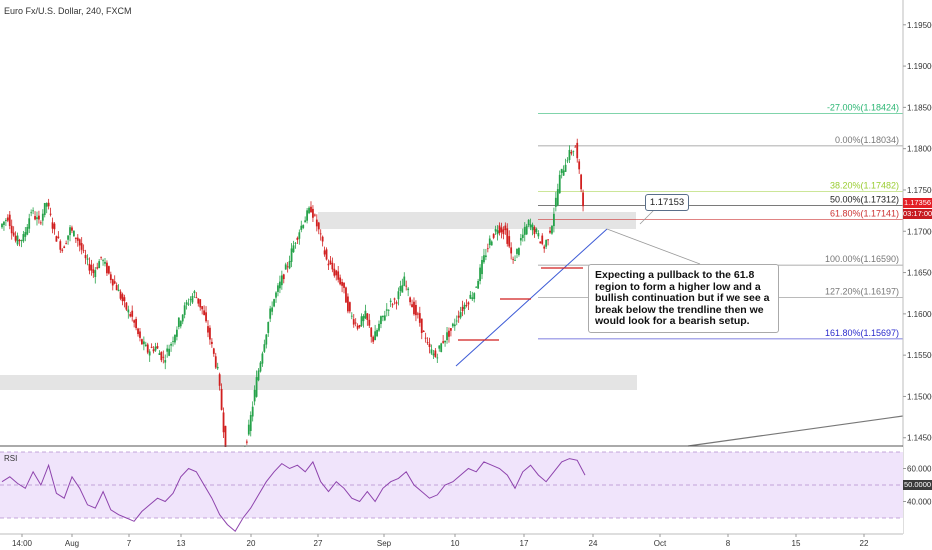 This screenshot has width=932, height=550. Describe the element at coordinates (796, 543) in the screenshot. I see `time-tick-label: 15` at that location.